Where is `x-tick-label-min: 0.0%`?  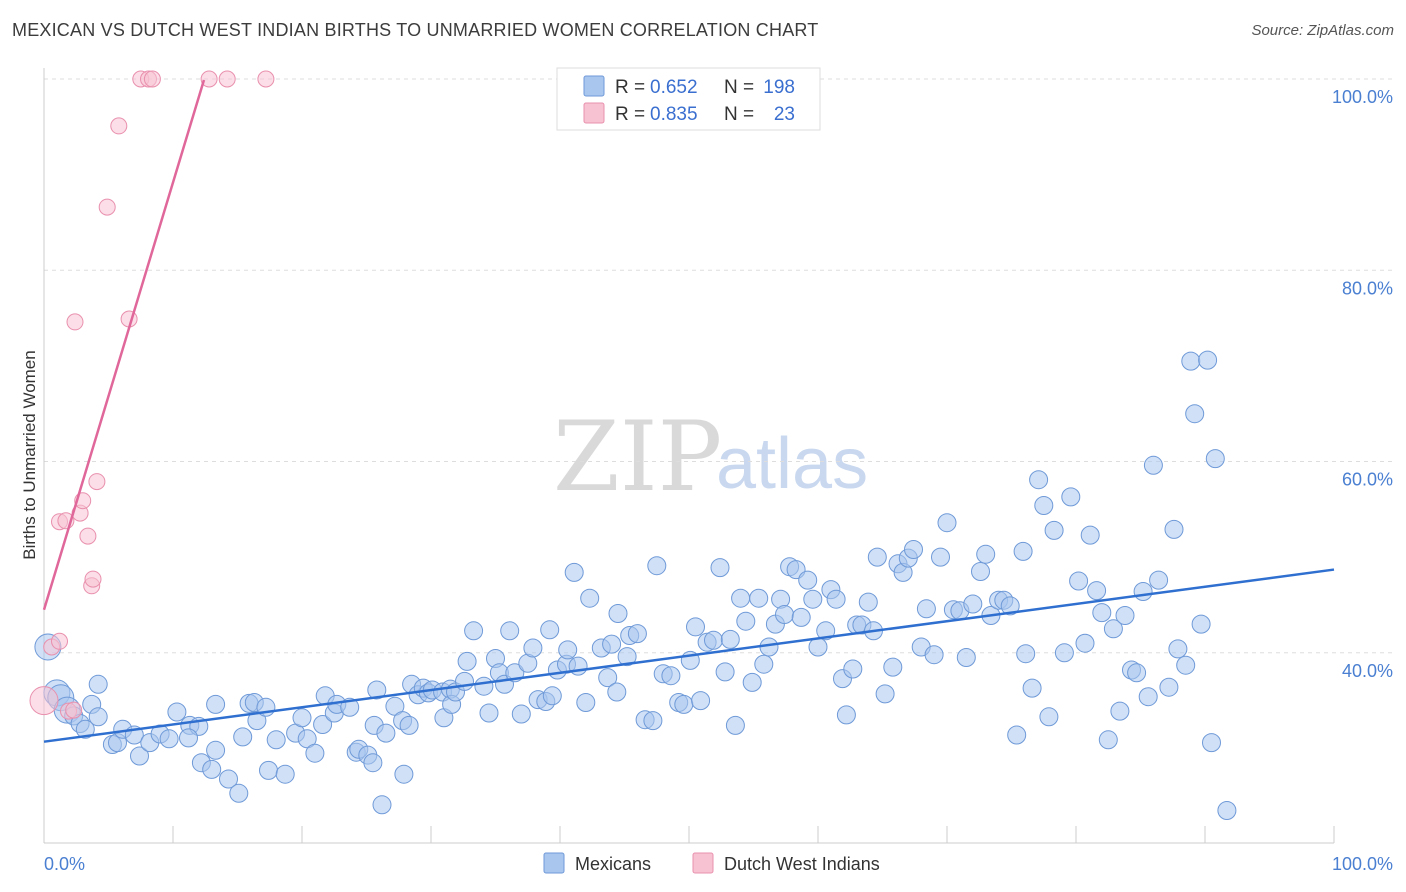
x-tick-label-min: 0.0% is located at coordinates (64, 864).